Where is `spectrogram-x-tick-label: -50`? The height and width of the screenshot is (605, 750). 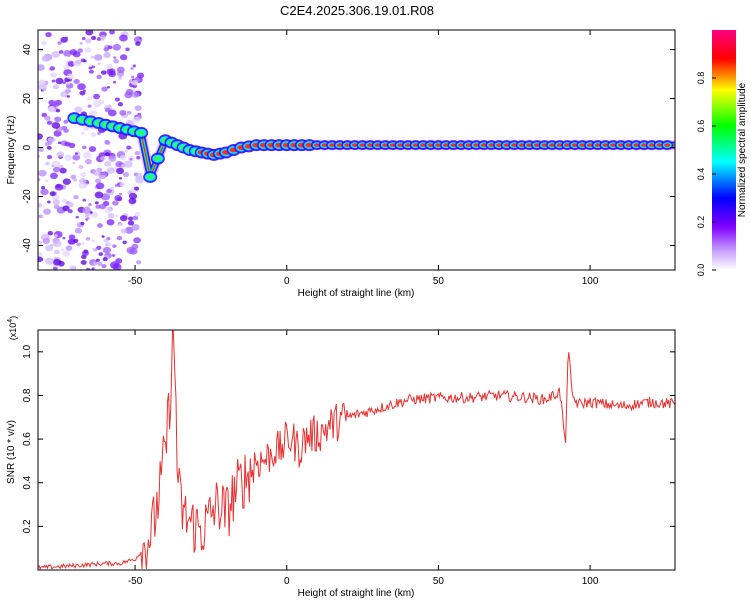 spectrogram-x-tick-label: -50 is located at coordinates (135, 281).